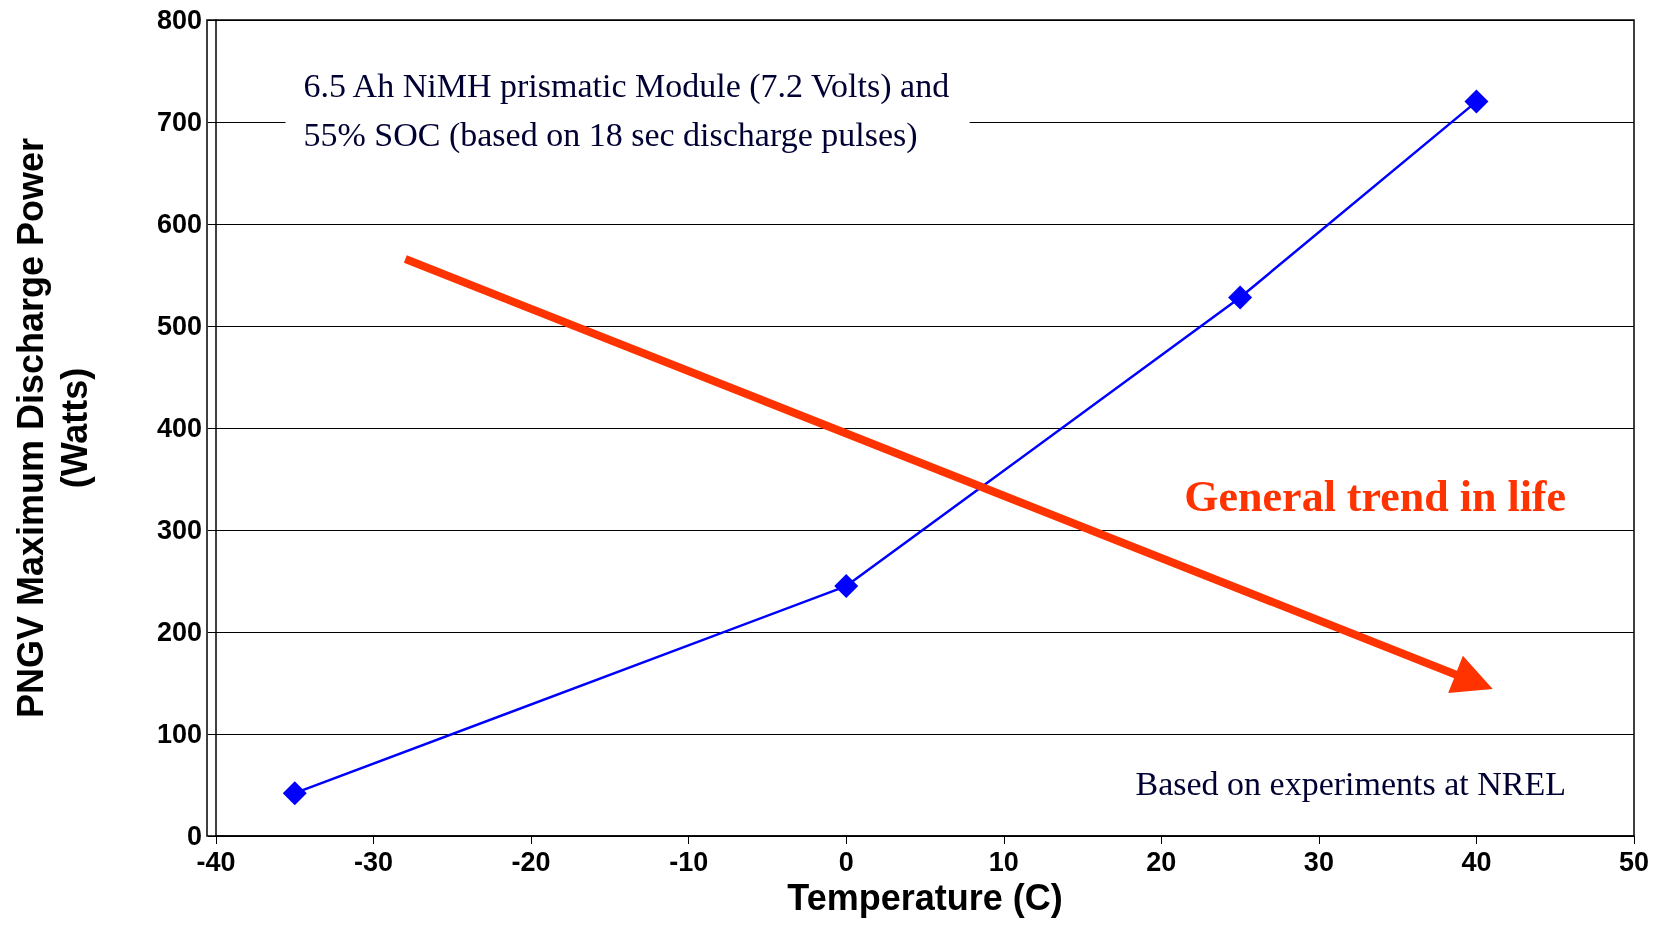 The width and height of the screenshot is (1667, 934). Describe the element at coordinates (179, 326) in the screenshot. I see `y-tick-label: 500` at that location.